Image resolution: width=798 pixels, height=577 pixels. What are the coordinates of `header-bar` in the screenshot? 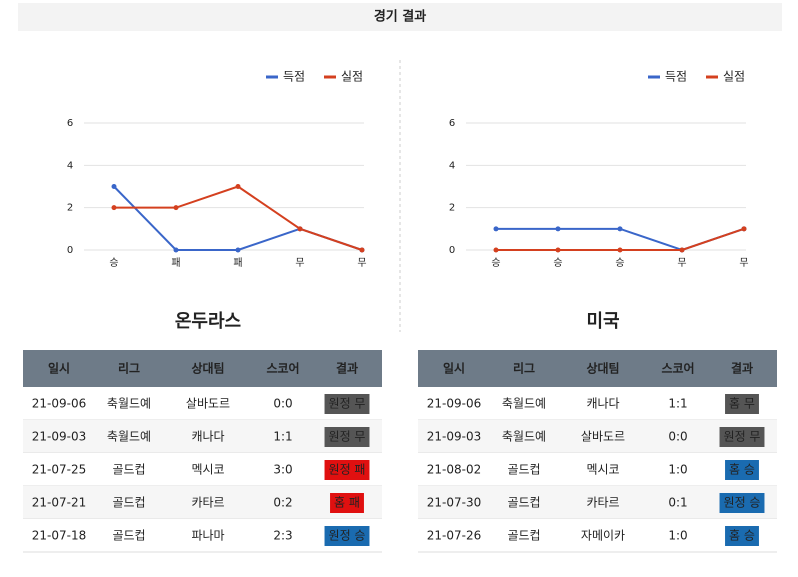 It's located at (400, 17).